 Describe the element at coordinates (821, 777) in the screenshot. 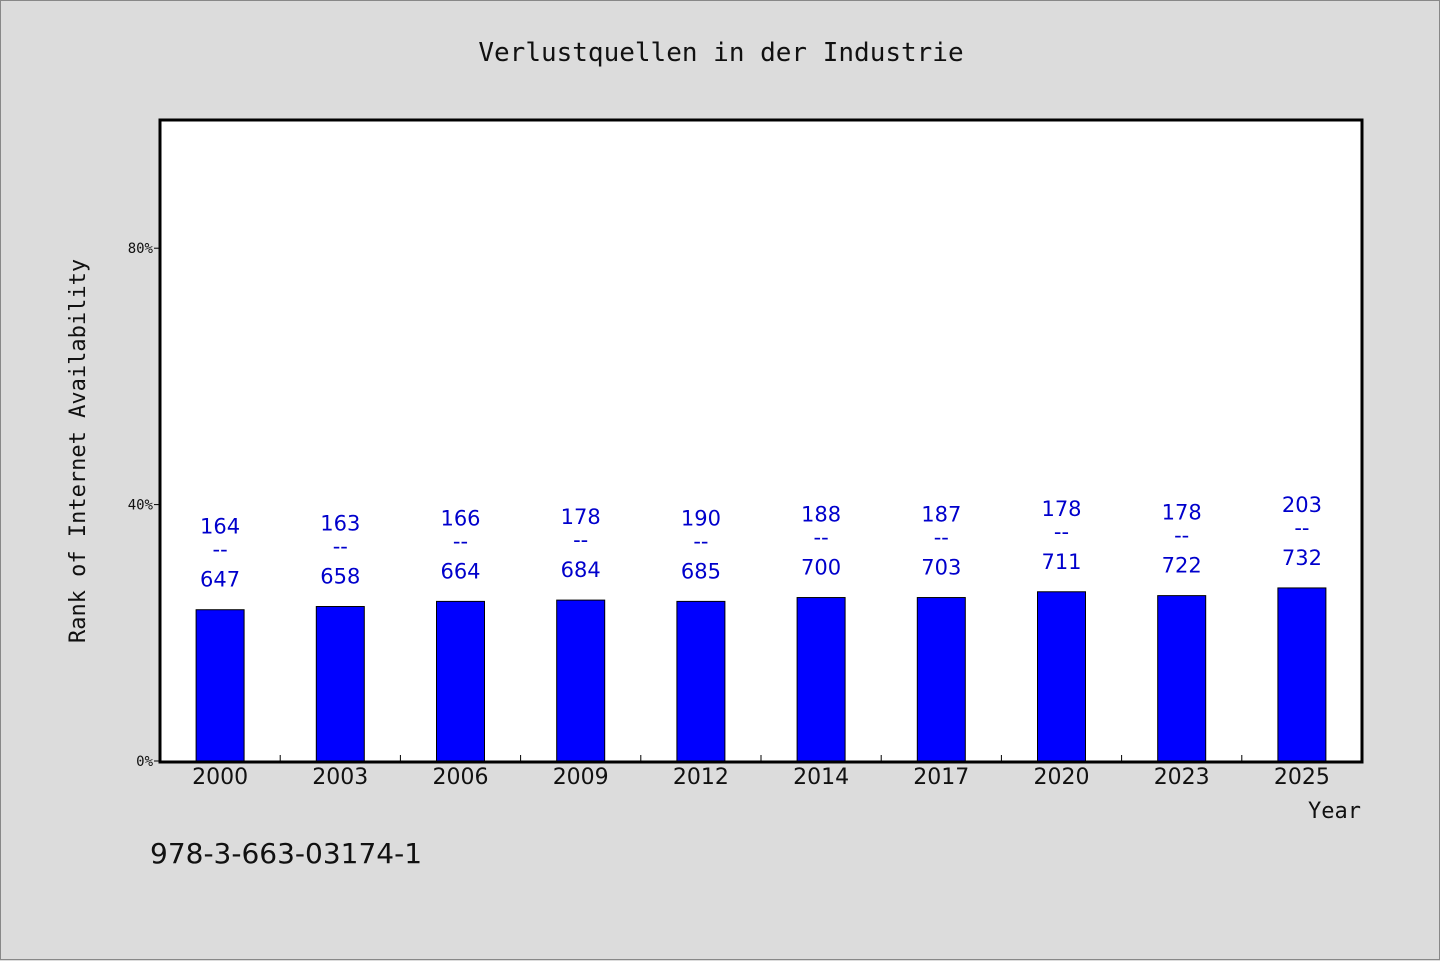

I see `x-tick-label: 2014` at that location.